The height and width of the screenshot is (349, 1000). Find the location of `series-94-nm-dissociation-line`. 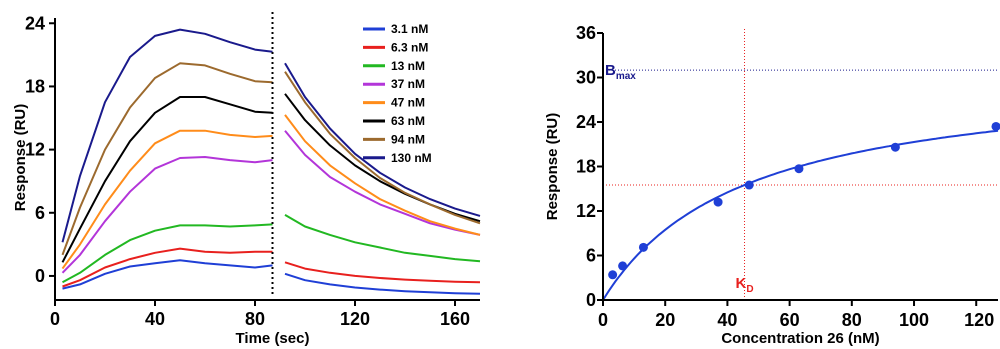

series-94-nm-dissociation-line is located at coordinates (382, 148).